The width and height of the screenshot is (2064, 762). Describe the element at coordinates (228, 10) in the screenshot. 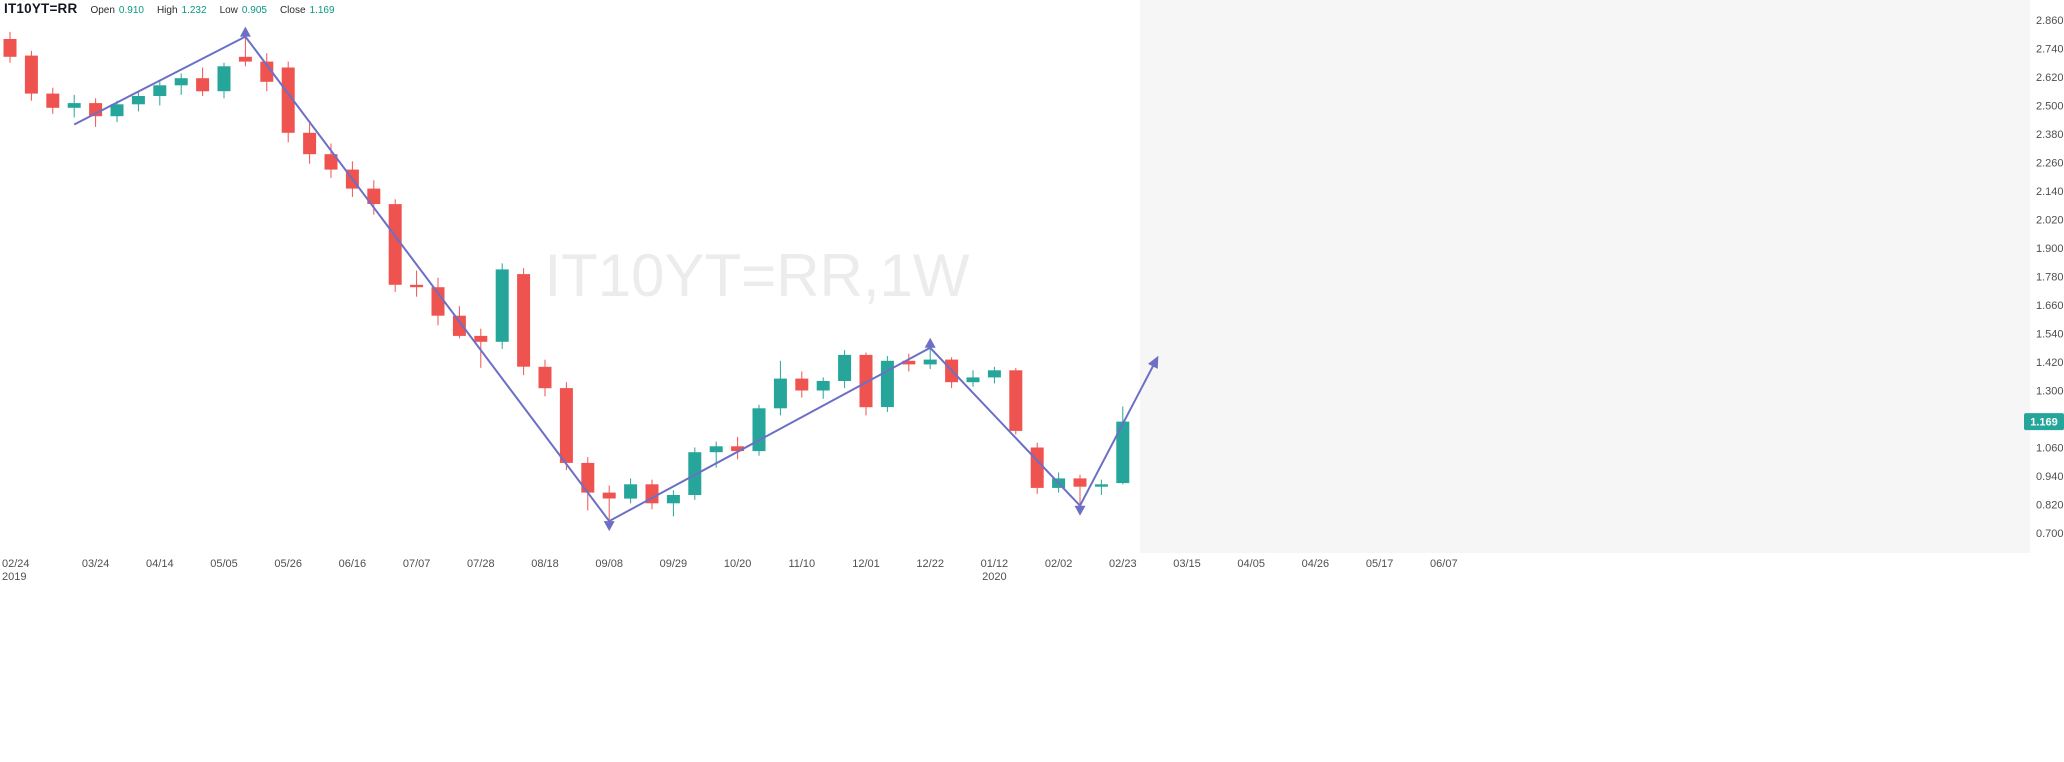

I see `low-label: Low` at that location.